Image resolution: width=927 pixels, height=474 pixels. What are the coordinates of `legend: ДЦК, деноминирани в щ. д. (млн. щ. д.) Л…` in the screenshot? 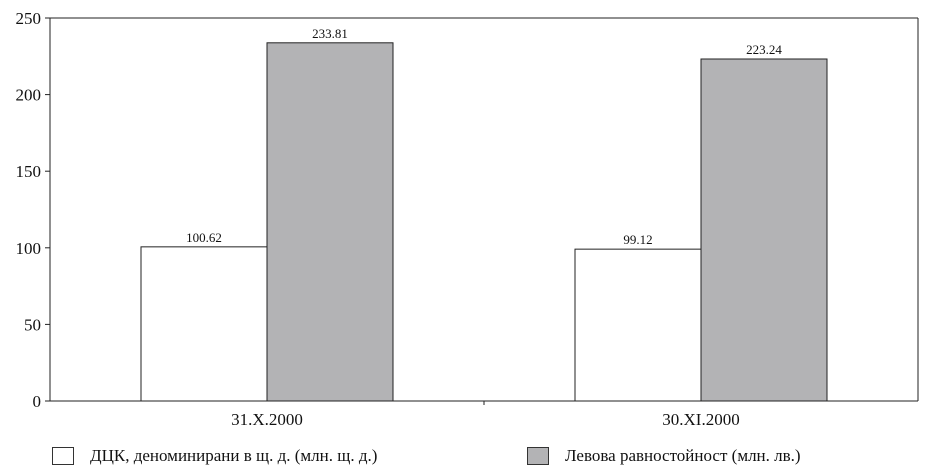 It's located at (463, 459).